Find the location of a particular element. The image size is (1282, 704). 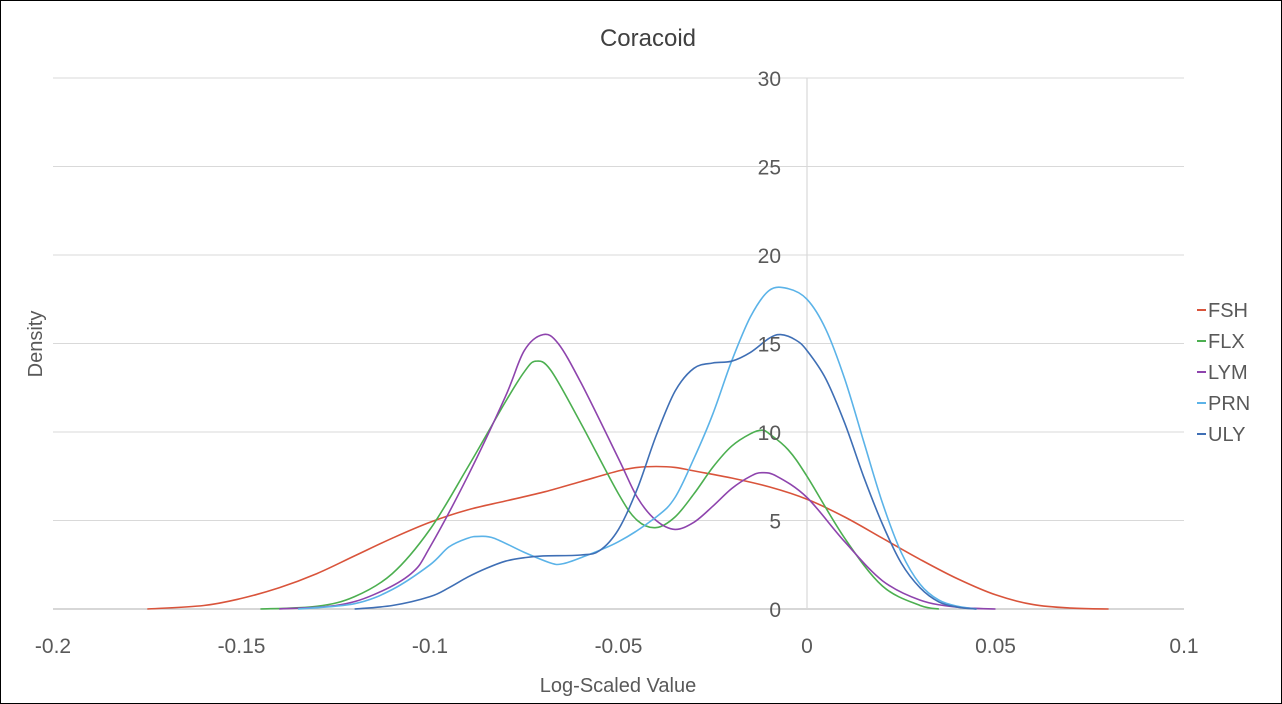

legend-label-prn: PRN is located at coordinates (1229, 404).